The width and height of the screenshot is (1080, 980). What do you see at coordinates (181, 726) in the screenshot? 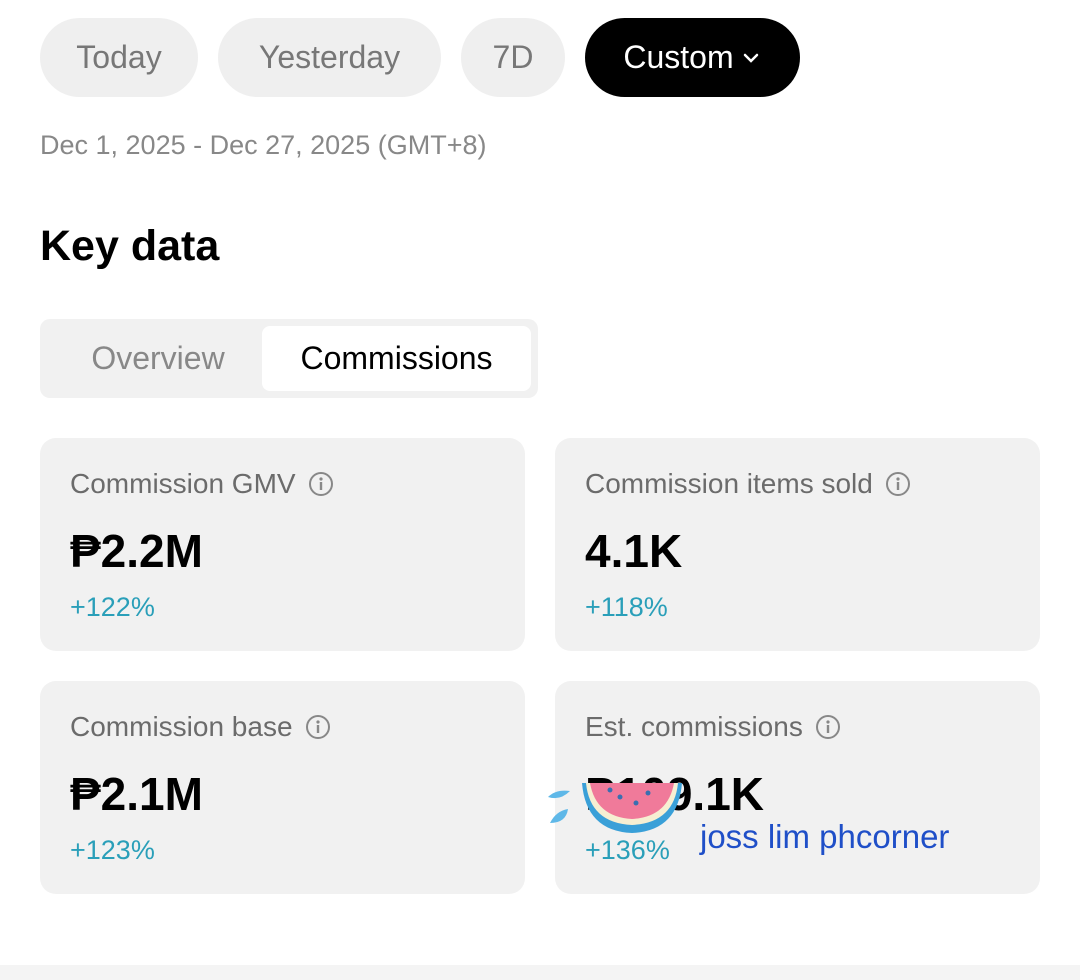
I see `metric-label: Commission base` at bounding box center [181, 726].